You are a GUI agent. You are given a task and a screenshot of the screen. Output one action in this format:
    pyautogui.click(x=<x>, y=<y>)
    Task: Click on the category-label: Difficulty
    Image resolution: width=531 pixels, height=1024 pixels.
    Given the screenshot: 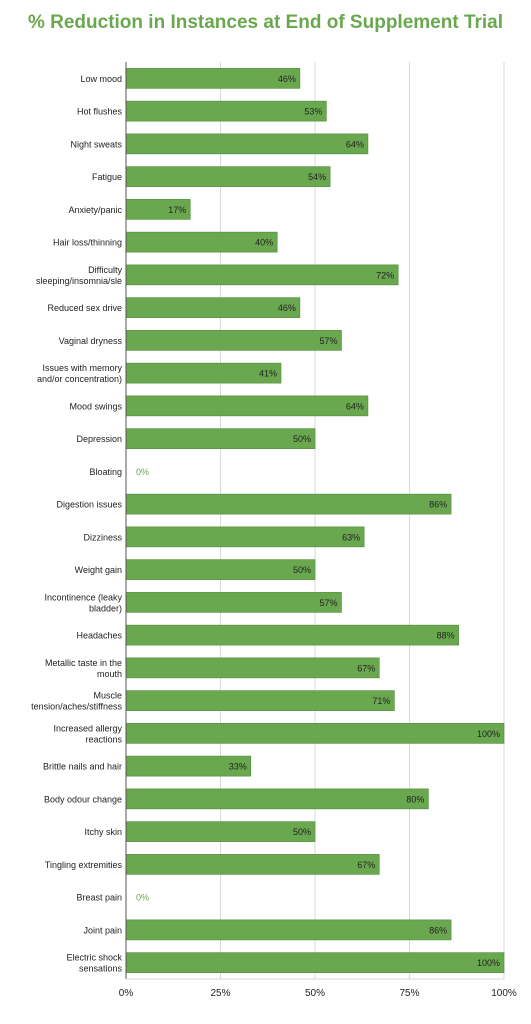 What is the action you would take?
    pyautogui.click(x=105, y=270)
    